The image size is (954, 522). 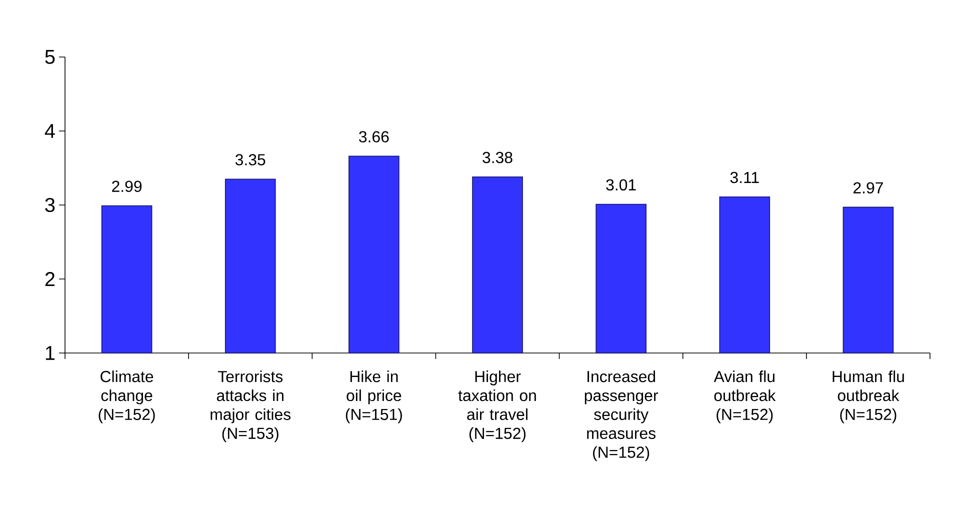 I want to click on data-label: 3.01, so click(x=621, y=185).